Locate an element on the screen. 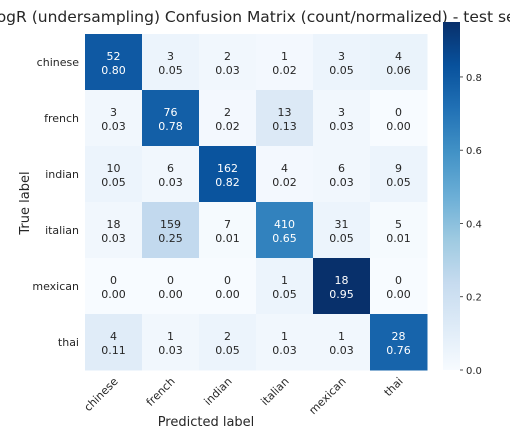  cell-normalized-label: 0.25 is located at coordinates (170, 238).